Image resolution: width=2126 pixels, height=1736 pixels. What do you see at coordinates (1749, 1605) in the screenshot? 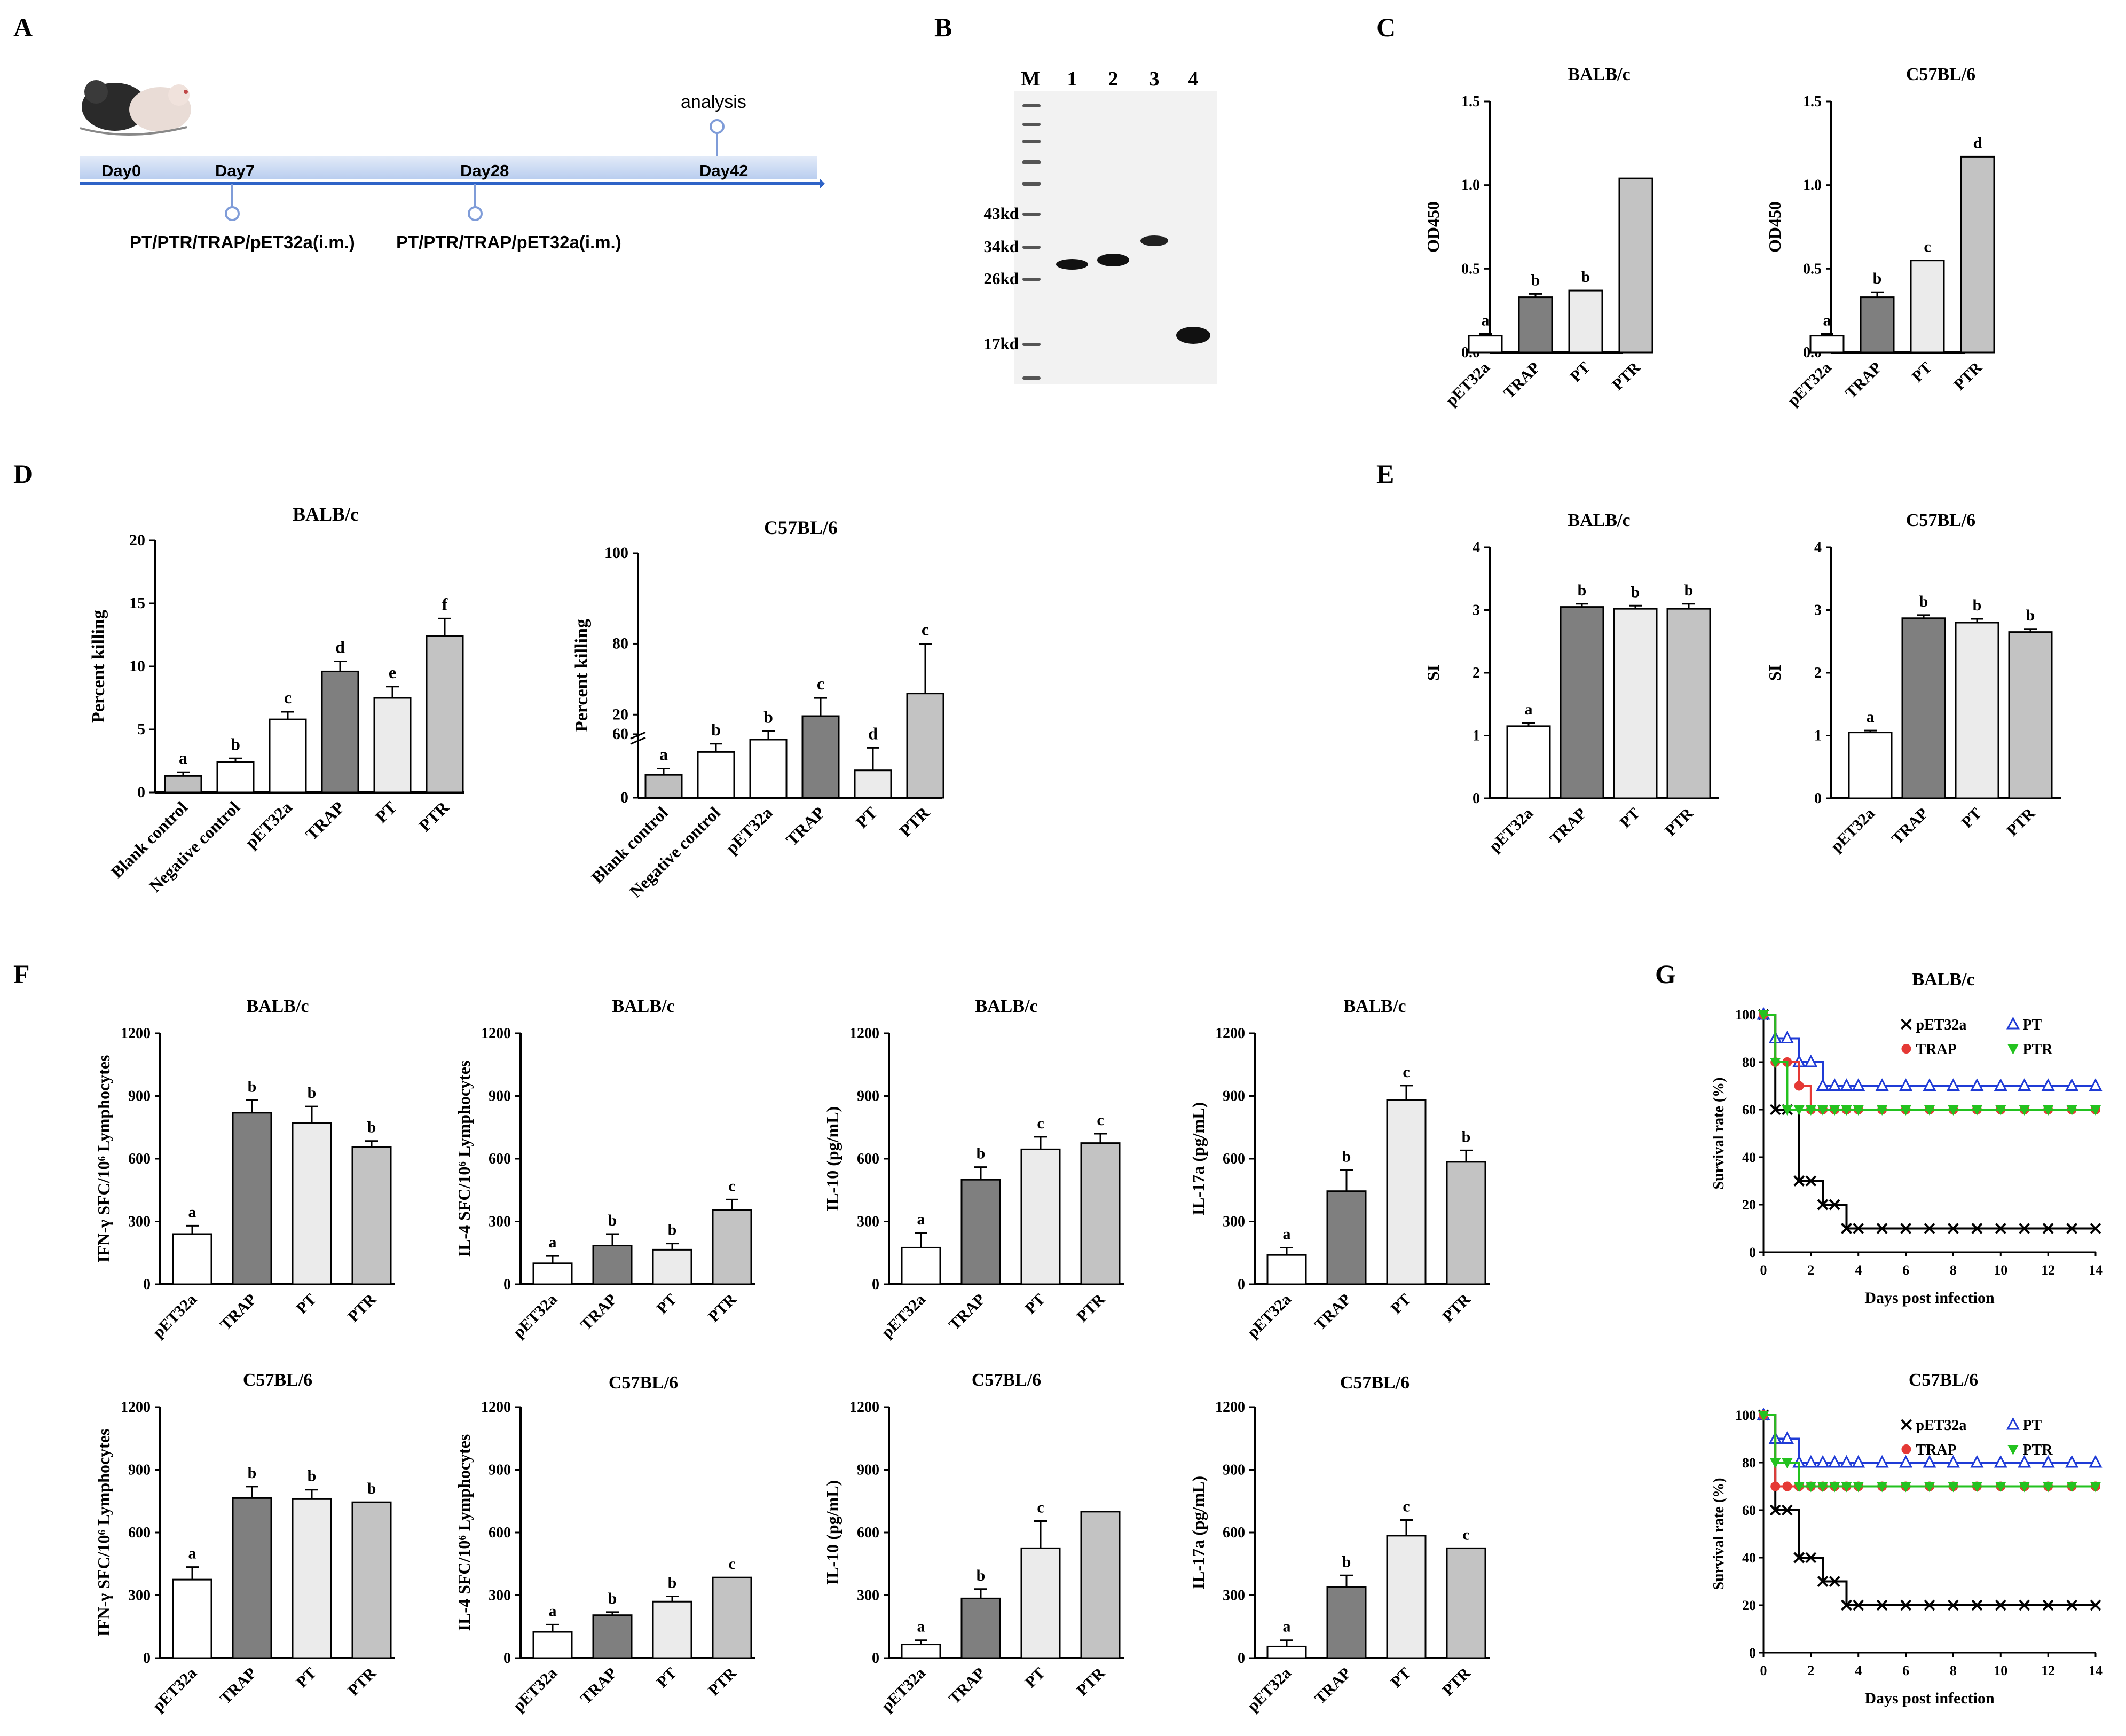
I see `y-tick-label: 20` at bounding box center [1749, 1605].